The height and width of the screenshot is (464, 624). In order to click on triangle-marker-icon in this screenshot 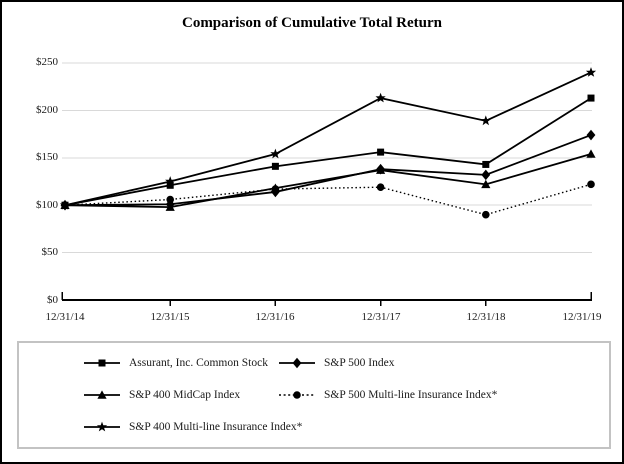, I will do `click(102, 395)`.